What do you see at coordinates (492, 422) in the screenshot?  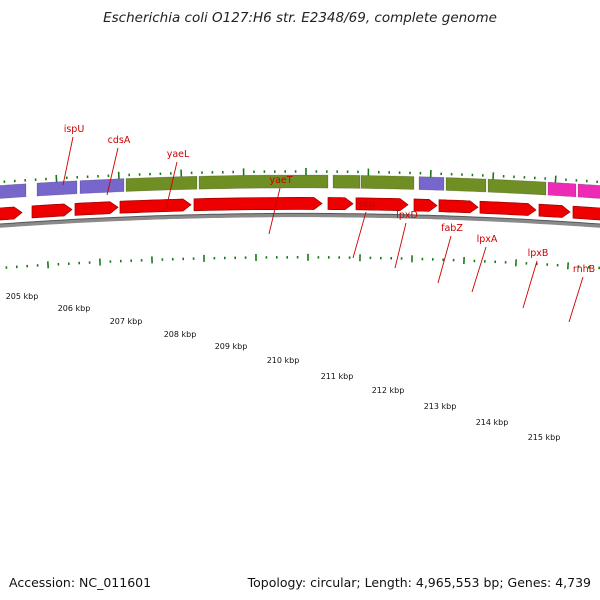 I see `scale-label: 214 kbp` at bounding box center [492, 422].